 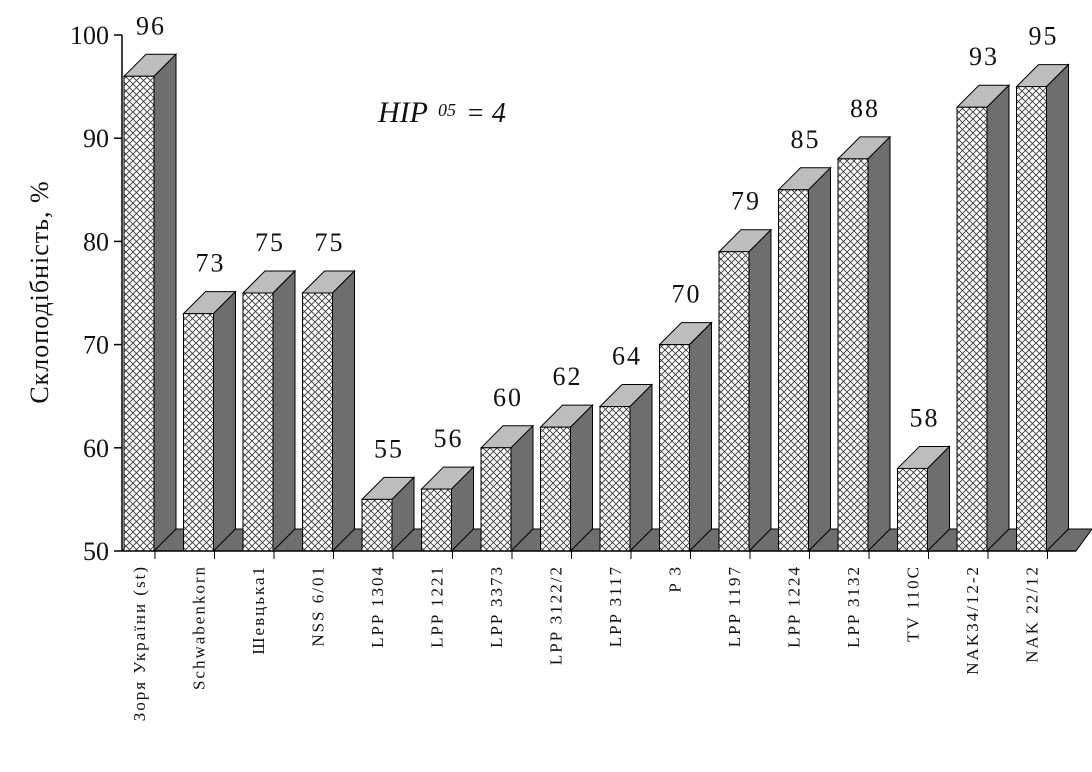 I want to click on x-category-label: LPP 3132, so click(x=853, y=606).